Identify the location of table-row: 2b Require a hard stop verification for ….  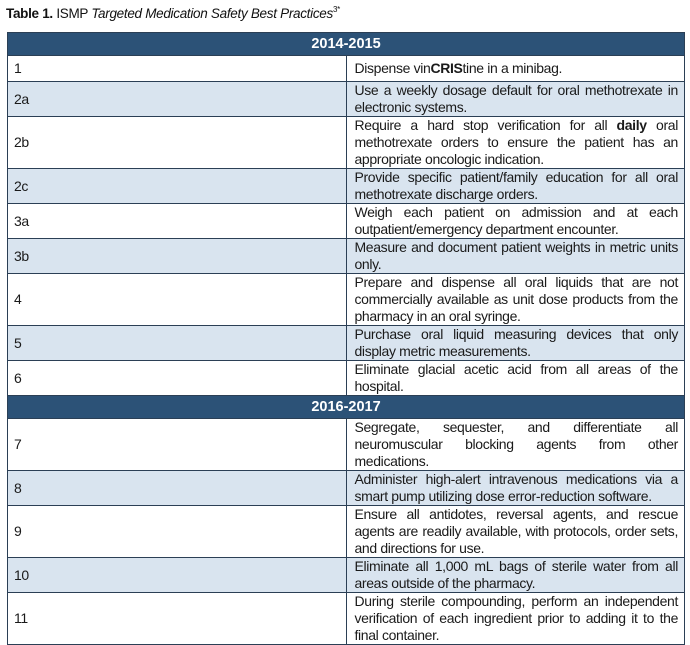
(346, 142).